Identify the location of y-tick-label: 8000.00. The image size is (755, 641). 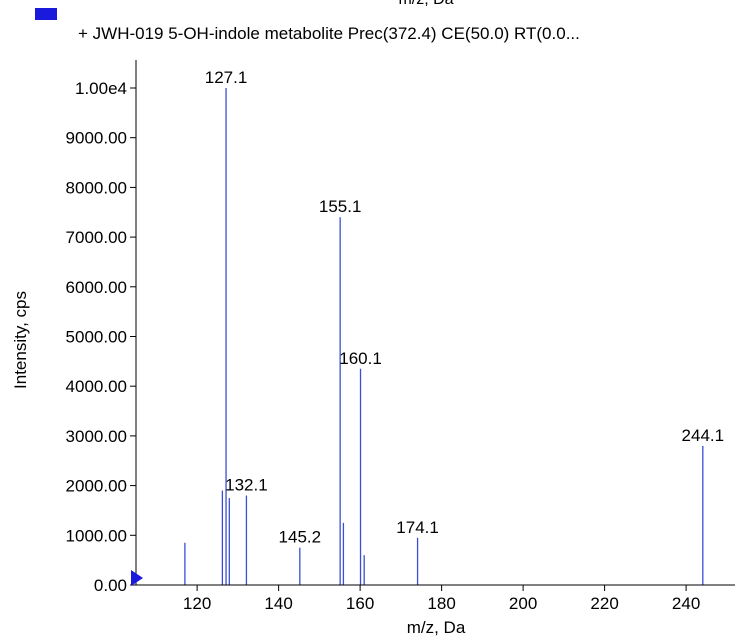
(96, 187).